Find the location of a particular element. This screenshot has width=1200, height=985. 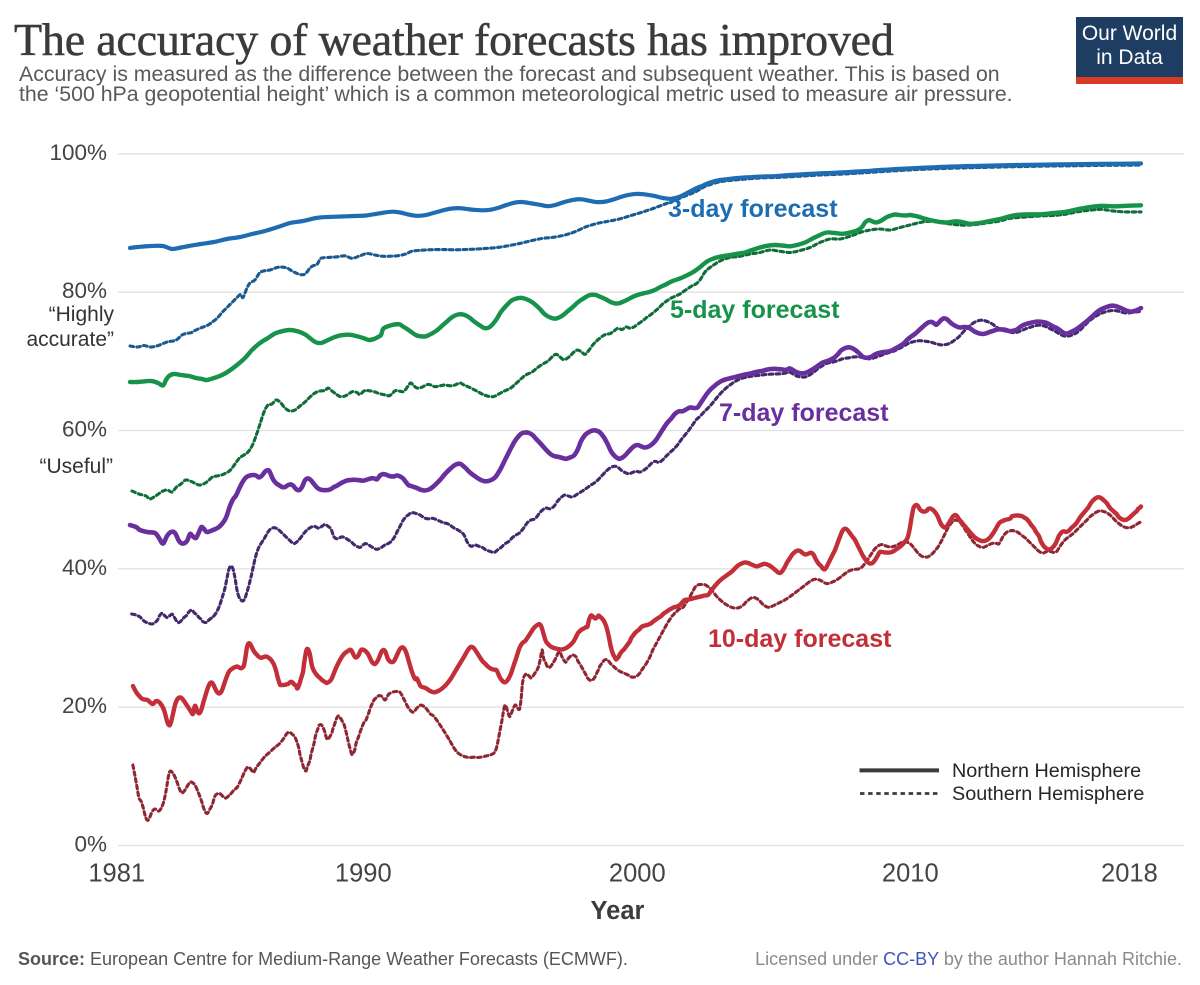

svg-text: 10-day forecast is located at coordinates (800, 639).